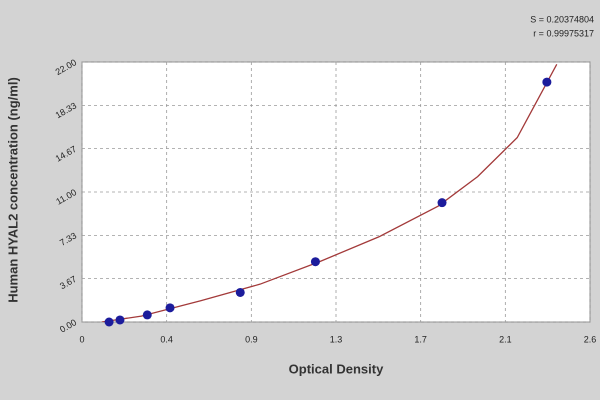 The image size is (600, 400). What do you see at coordinates (166, 339) in the screenshot?
I see `x-tick-label: 0.4` at bounding box center [166, 339].